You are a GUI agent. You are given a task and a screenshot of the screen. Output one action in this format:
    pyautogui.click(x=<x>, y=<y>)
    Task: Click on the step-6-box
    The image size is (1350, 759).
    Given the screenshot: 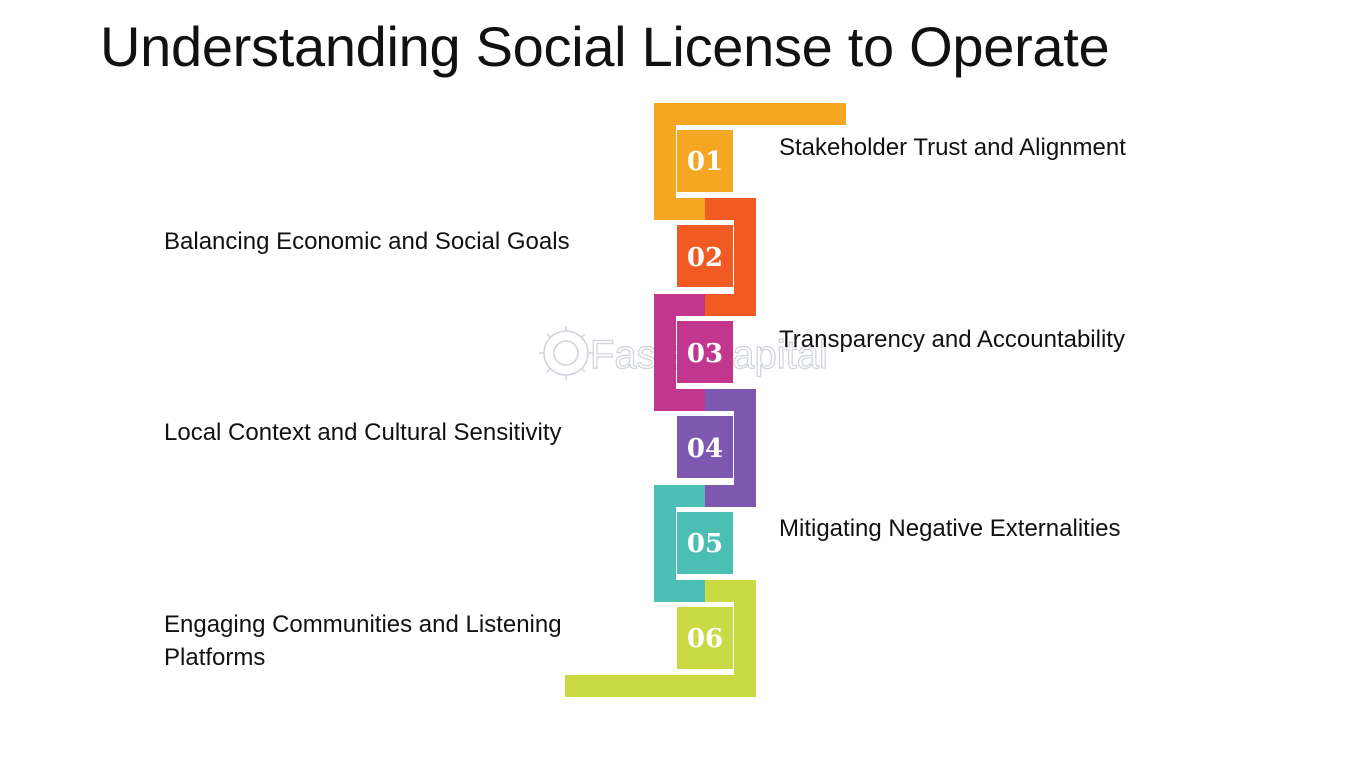 What is the action you would take?
    pyautogui.click(x=705, y=638)
    